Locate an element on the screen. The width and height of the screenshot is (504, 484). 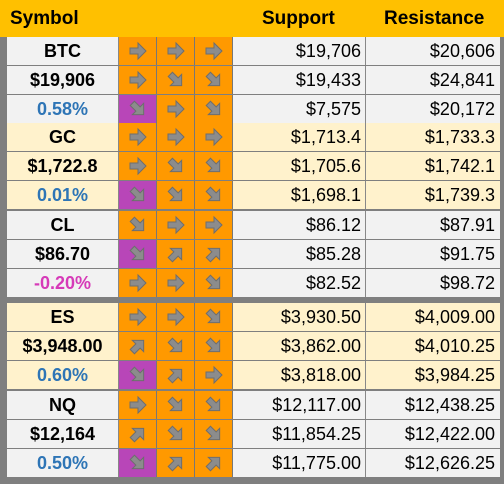
table-row: $1,722.8 $1,705.6 $1,742.1 is located at coordinates (253, 166).